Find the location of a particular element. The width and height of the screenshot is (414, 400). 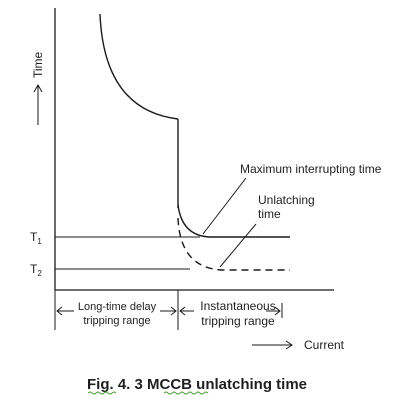

unlatching-label: Unlatching time is located at coordinates (286, 207).